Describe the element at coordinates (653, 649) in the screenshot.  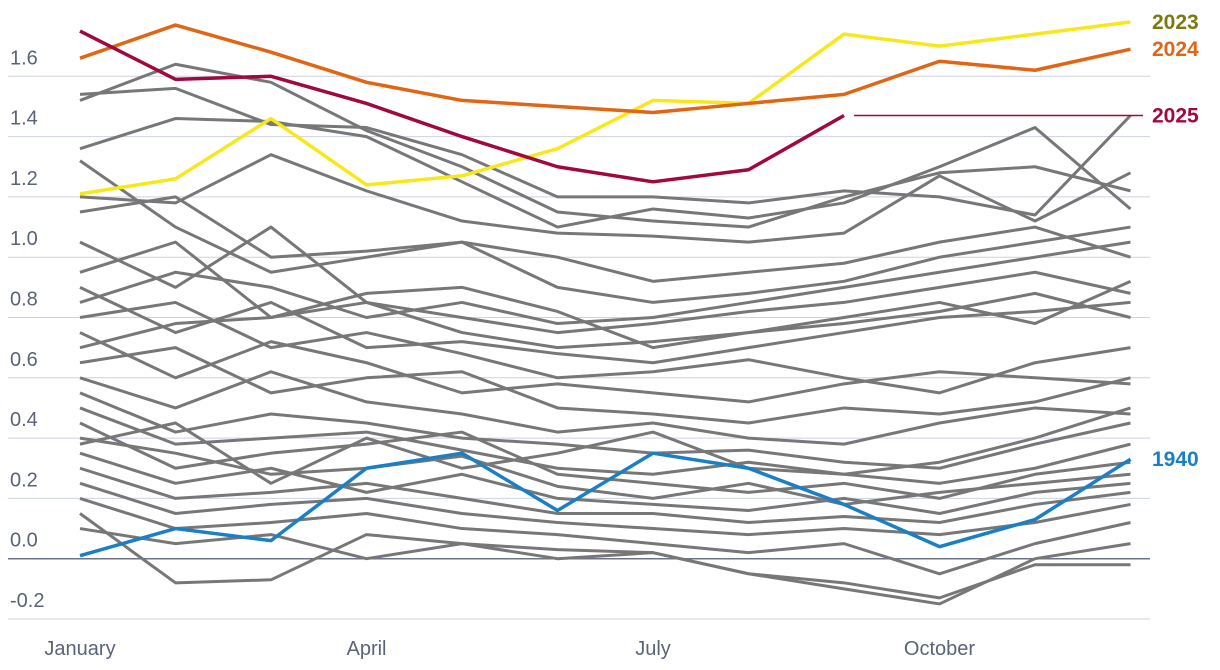
I see `x-tick-label: July` at that location.